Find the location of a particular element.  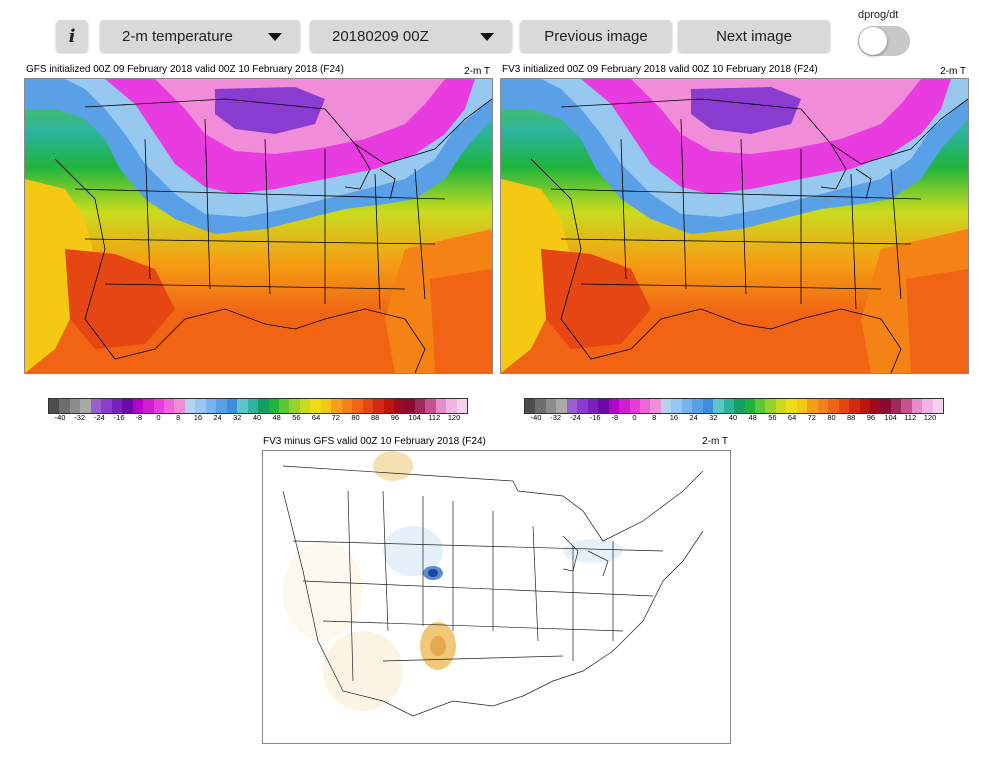

next-image-button: Next image is located at coordinates (754, 36).